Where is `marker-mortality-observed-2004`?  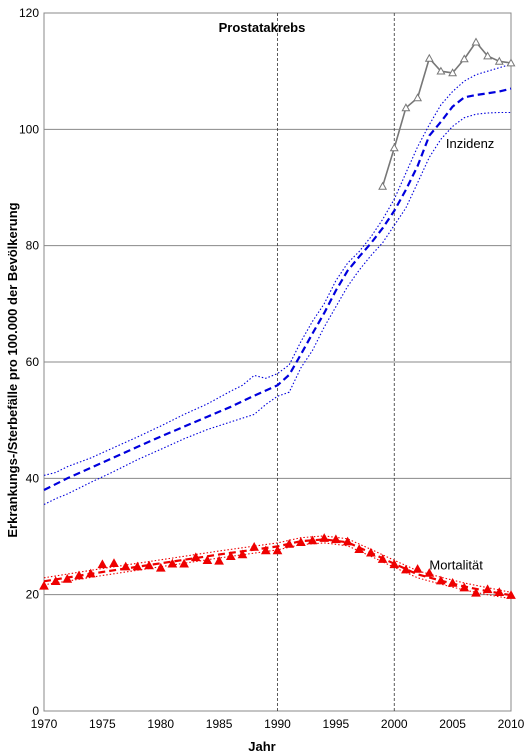 marker-mortality-observed-2004 is located at coordinates (441, 580).